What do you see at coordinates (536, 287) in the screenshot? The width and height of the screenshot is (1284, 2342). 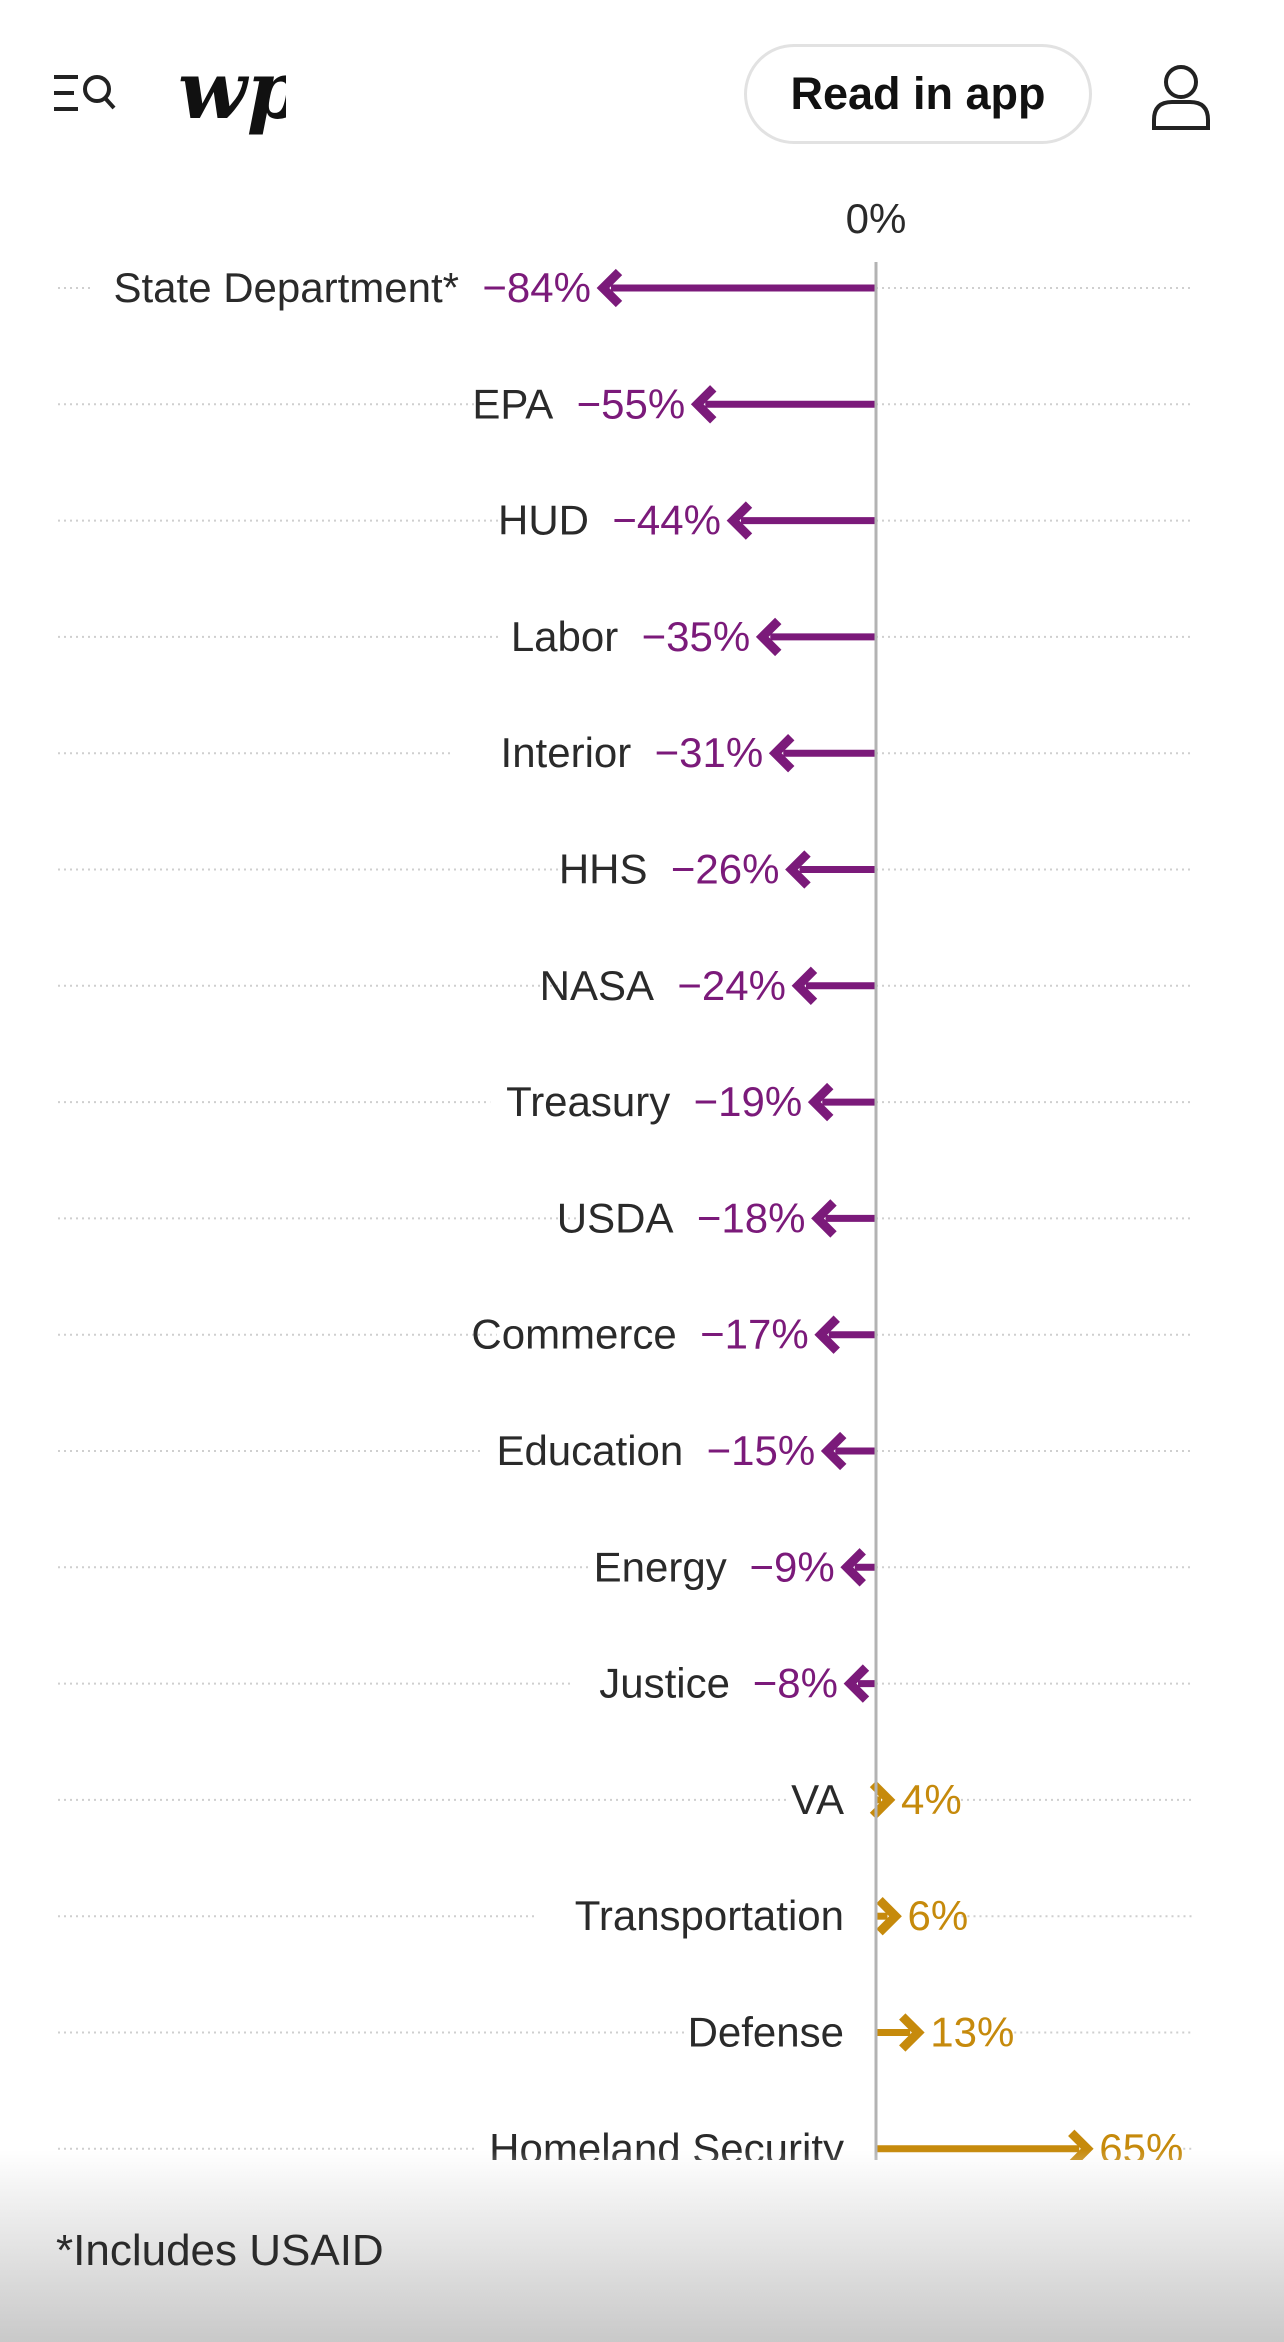 I see `value-label: −84%` at bounding box center [536, 287].